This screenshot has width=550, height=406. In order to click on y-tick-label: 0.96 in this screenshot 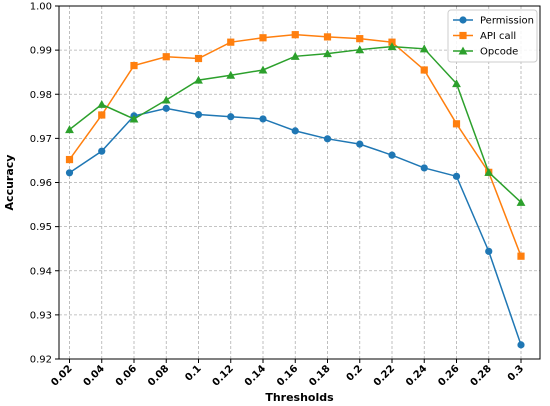, I will do `click(41, 183)`.